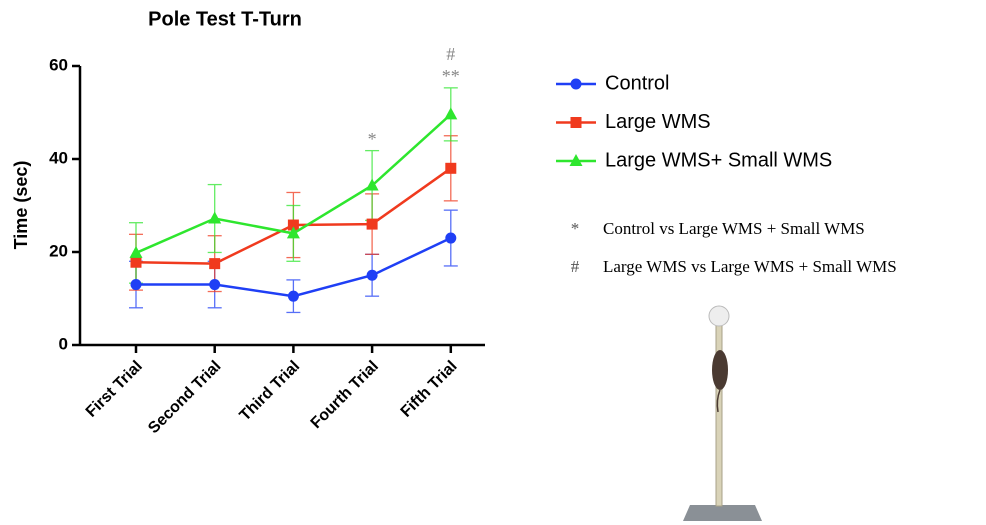 The image size is (986, 525). Describe the element at coordinates (658, 122) in the screenshot. I see `legend-label: Large WMS` at that location.